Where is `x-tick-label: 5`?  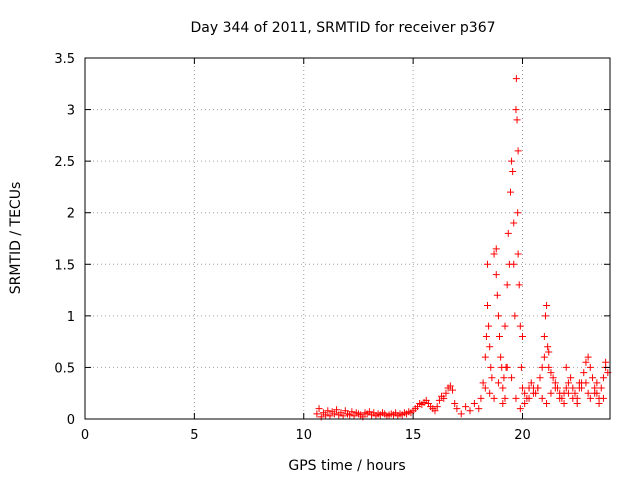 x-tick-label: 5 is located at coordinates (194, 435).